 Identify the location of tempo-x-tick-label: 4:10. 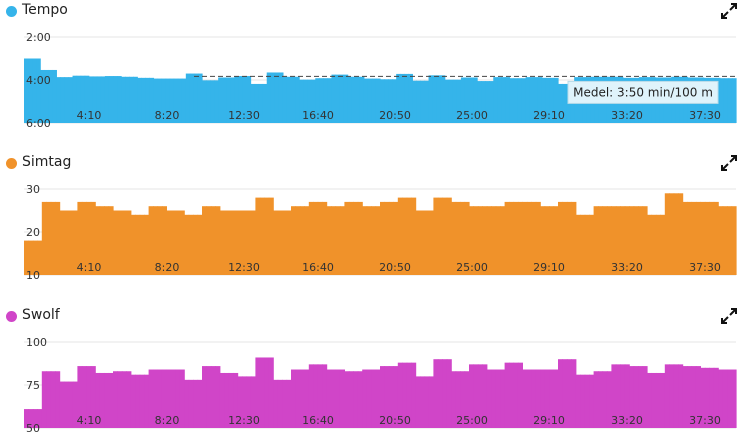
(89, 115).